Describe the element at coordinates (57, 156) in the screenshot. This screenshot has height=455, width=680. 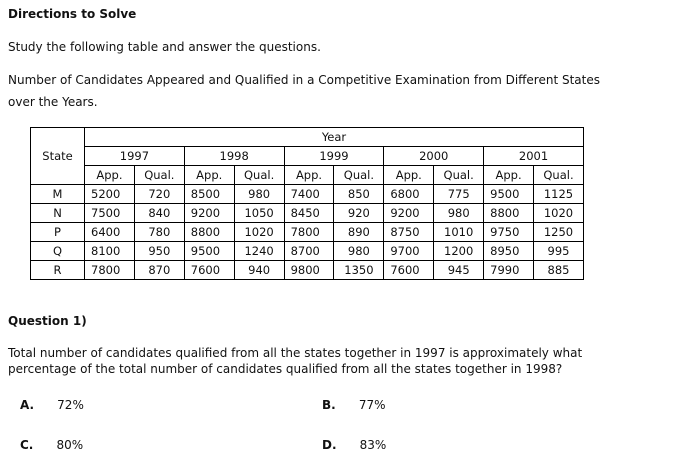
I see `state-column-header: State` at that location.